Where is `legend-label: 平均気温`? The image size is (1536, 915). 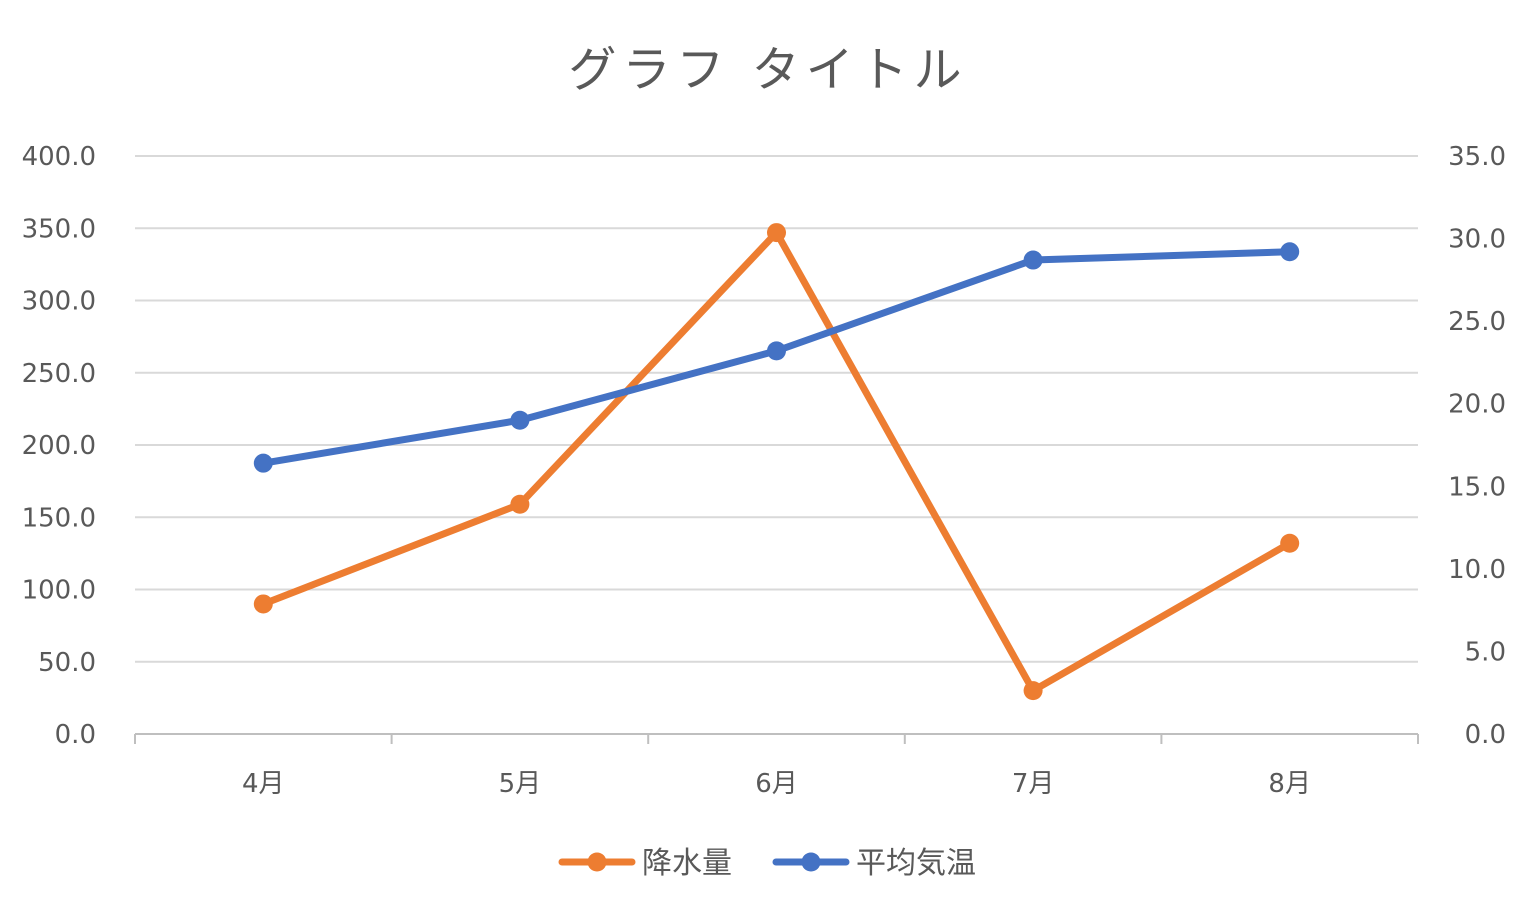
legend-label: 平均気温 is located at coordinates (916, 863).